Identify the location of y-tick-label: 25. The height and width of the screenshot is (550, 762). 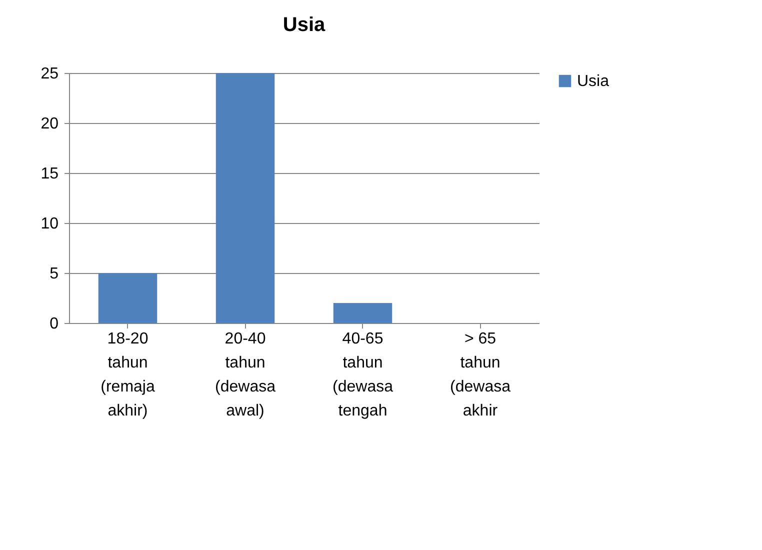
(49, 74).